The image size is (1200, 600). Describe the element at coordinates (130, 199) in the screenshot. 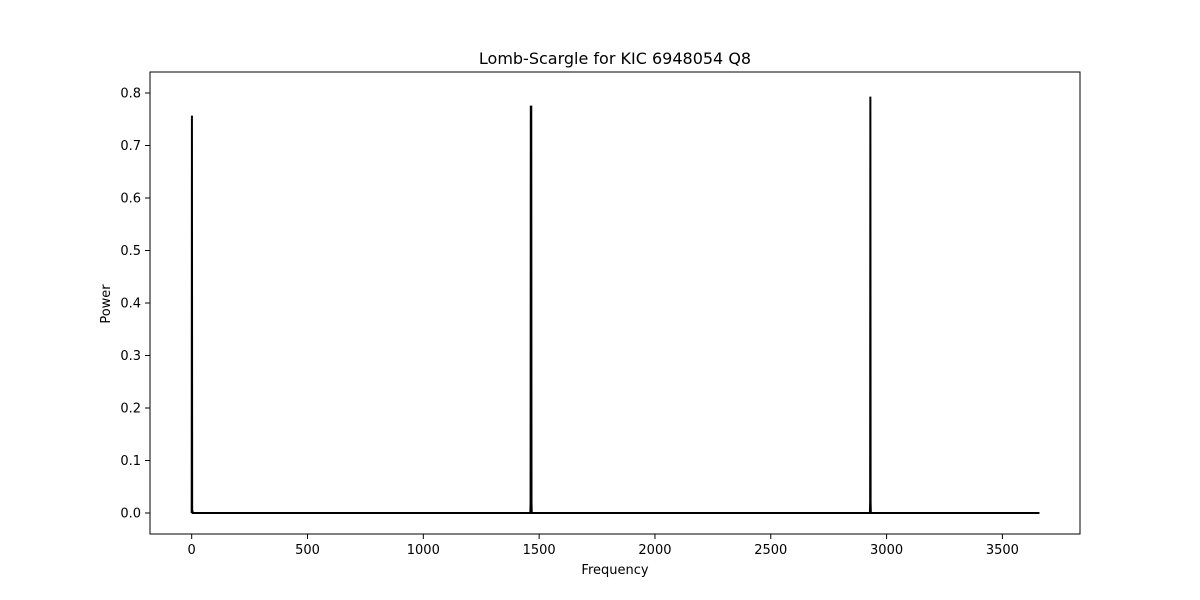

I see `y-tick-label: 0.6` at that location.